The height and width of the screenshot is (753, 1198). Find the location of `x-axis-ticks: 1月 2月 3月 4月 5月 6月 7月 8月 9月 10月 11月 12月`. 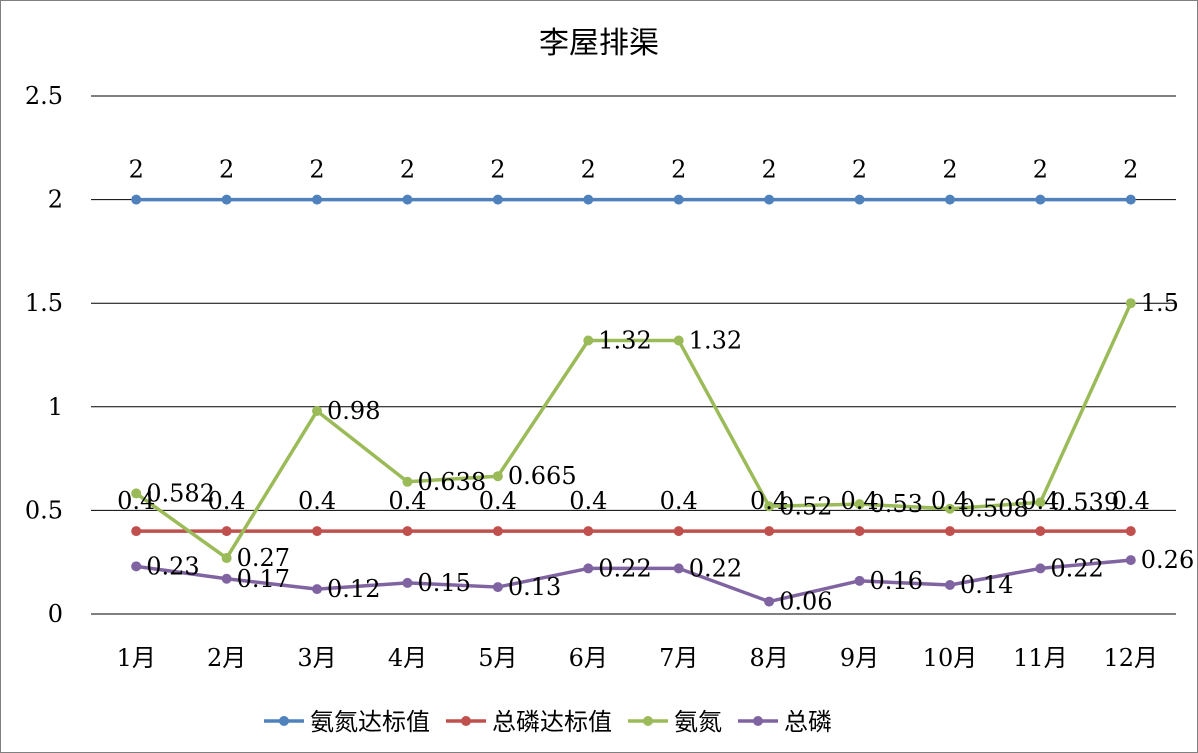

x-axis-ticks: 1月 2月 3月 4月 5月 6月 7月 8月 9月 10月 11月 12月 is located at coordinates (637, 658).